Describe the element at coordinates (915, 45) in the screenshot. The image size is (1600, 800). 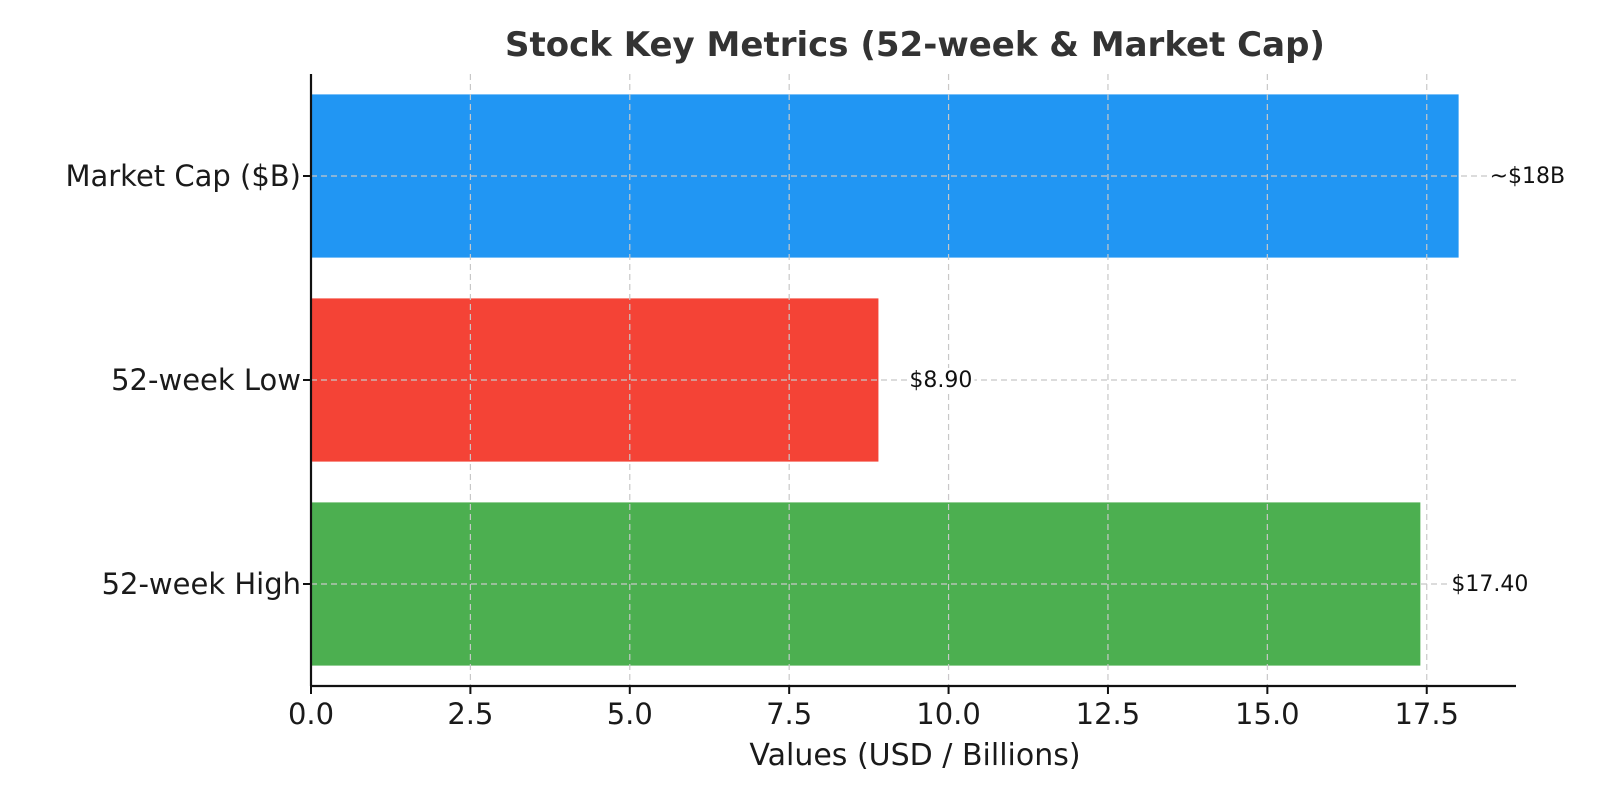
I see `chart-title: Stock Key Metrics (52-week & Market Cap)` at that location.